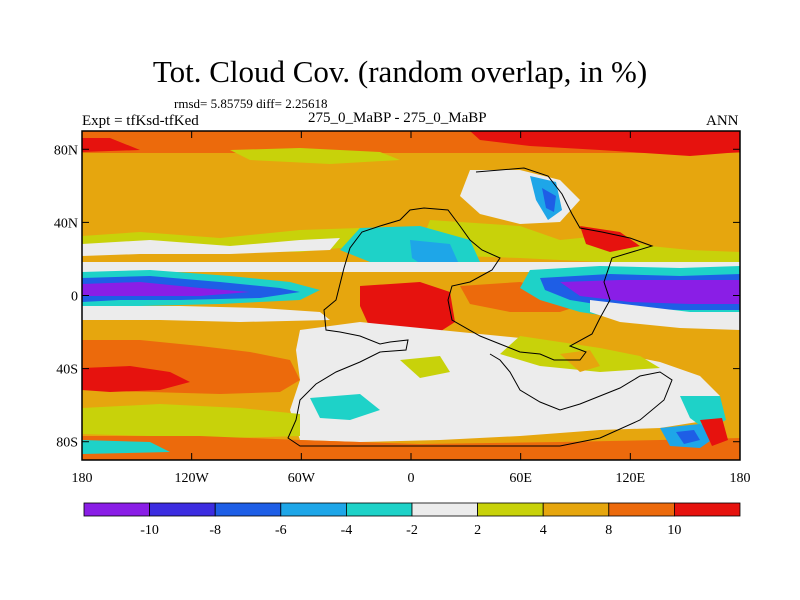 The height and width of the screenshot is (600, 800). What do you see at coordinates (477, 530) in the screenshot?
I see `colorbar-label-5: 2` at bounding box center [477, 530].